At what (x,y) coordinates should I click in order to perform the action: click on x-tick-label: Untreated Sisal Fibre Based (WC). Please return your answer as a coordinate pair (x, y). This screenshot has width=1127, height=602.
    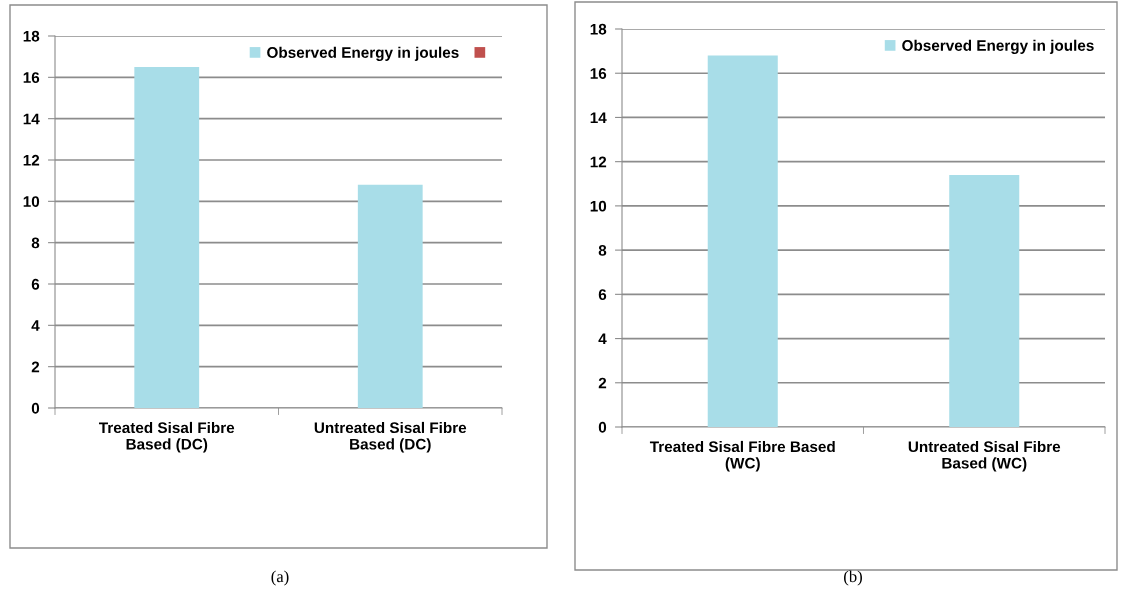
    Looking at the image, I should click on (984, 456).